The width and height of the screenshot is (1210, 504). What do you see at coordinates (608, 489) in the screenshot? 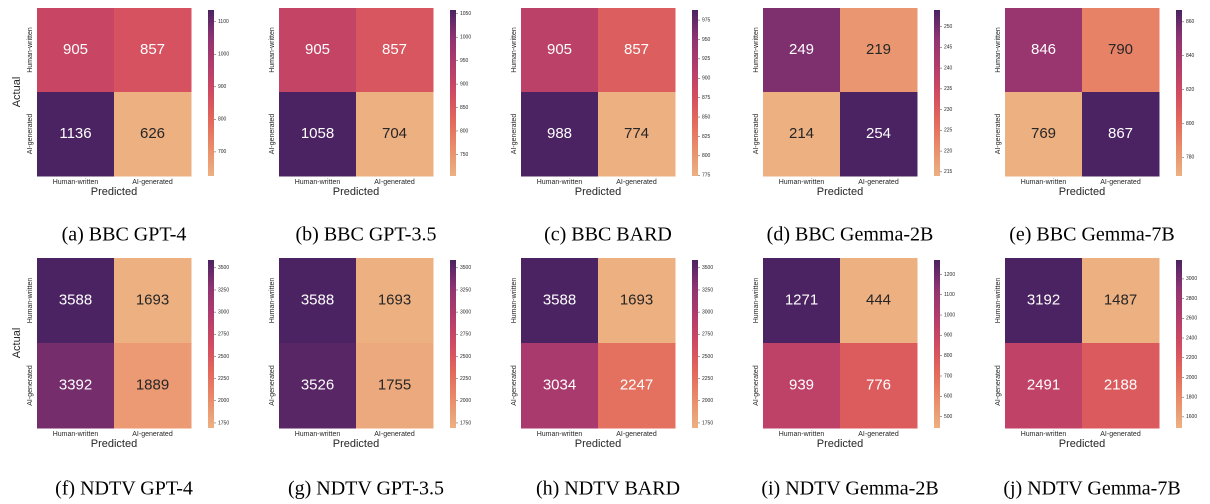
I see `caption: (h) NDTV BARD` at bounding box center [608, 489].